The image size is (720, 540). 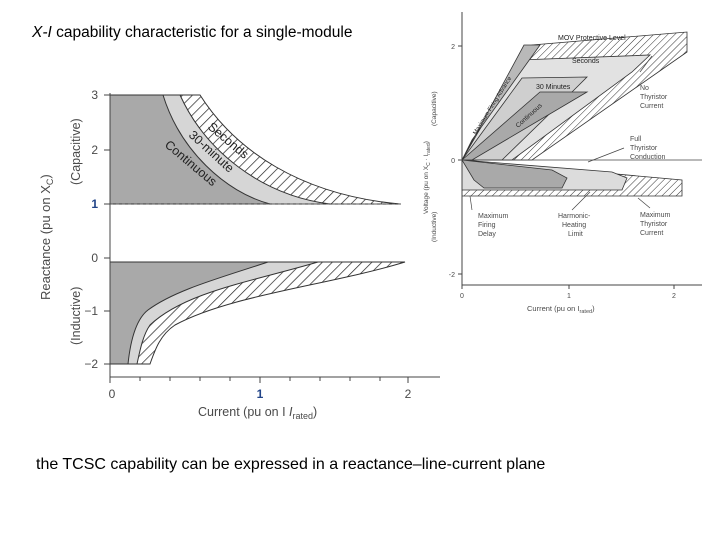 What do you see at coordinates (654, 217) in the screenshot?
I see `max-thyristor-current-annotation: Maximum Thyristor Current` at bounding box center [654, 217].